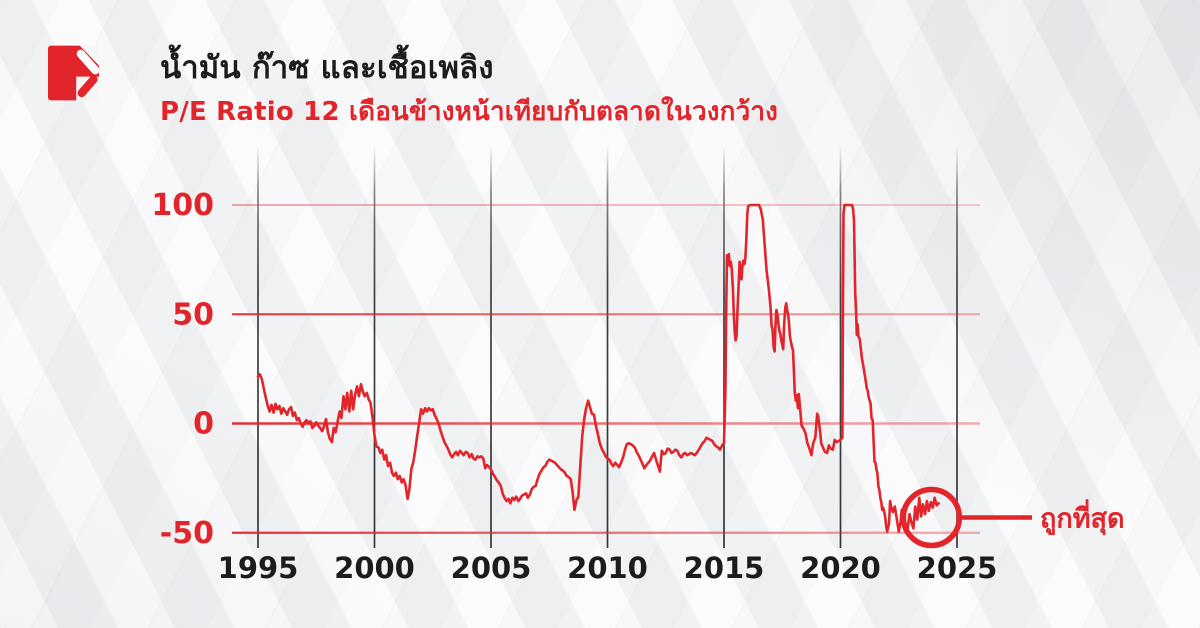 This screenshot has height=628, width=1200. What do you see at coordinates (1012, 517) in the screenshot?
I see `cheapest-annotation: ถูกที่สุด` at bounding box center [1012, 517].